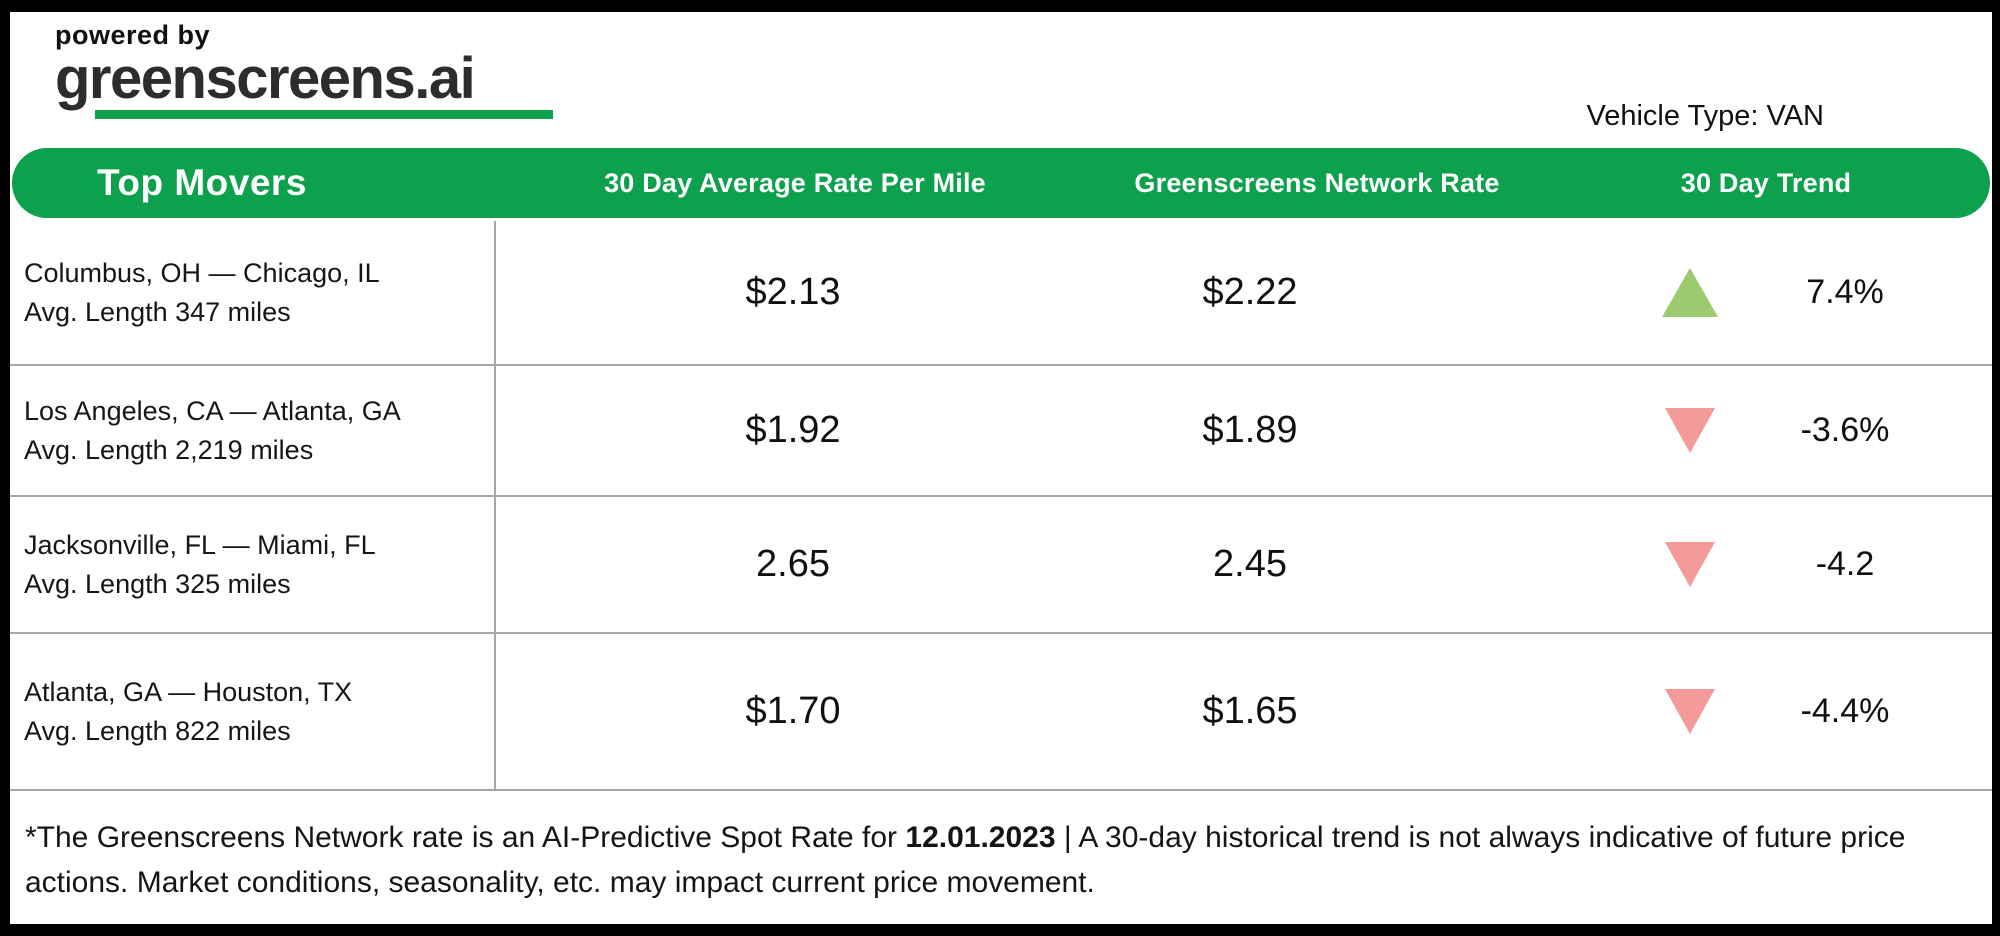  Describe the element at coordinates (1250, 564) in the screenshot. I see `network-rate-value: 2.45` at that location.